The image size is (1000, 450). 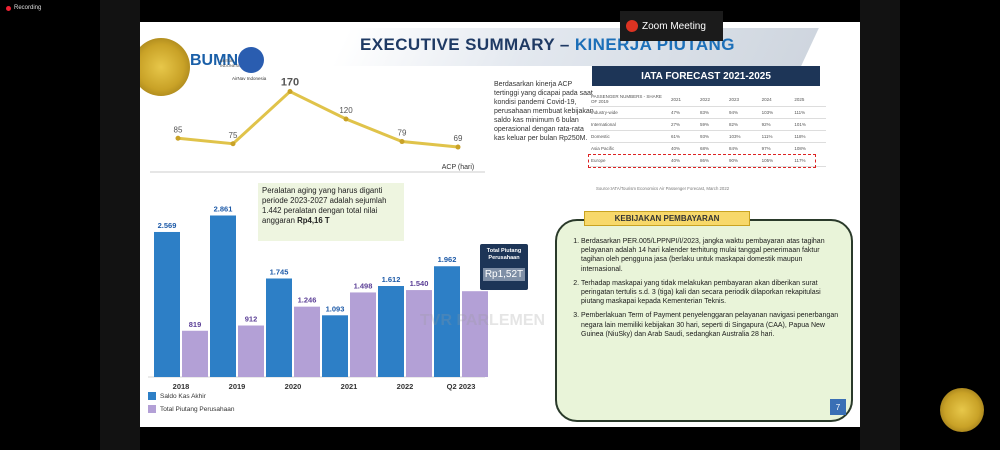 I want to click on record-dot-icon, so click(x=8, y=8).